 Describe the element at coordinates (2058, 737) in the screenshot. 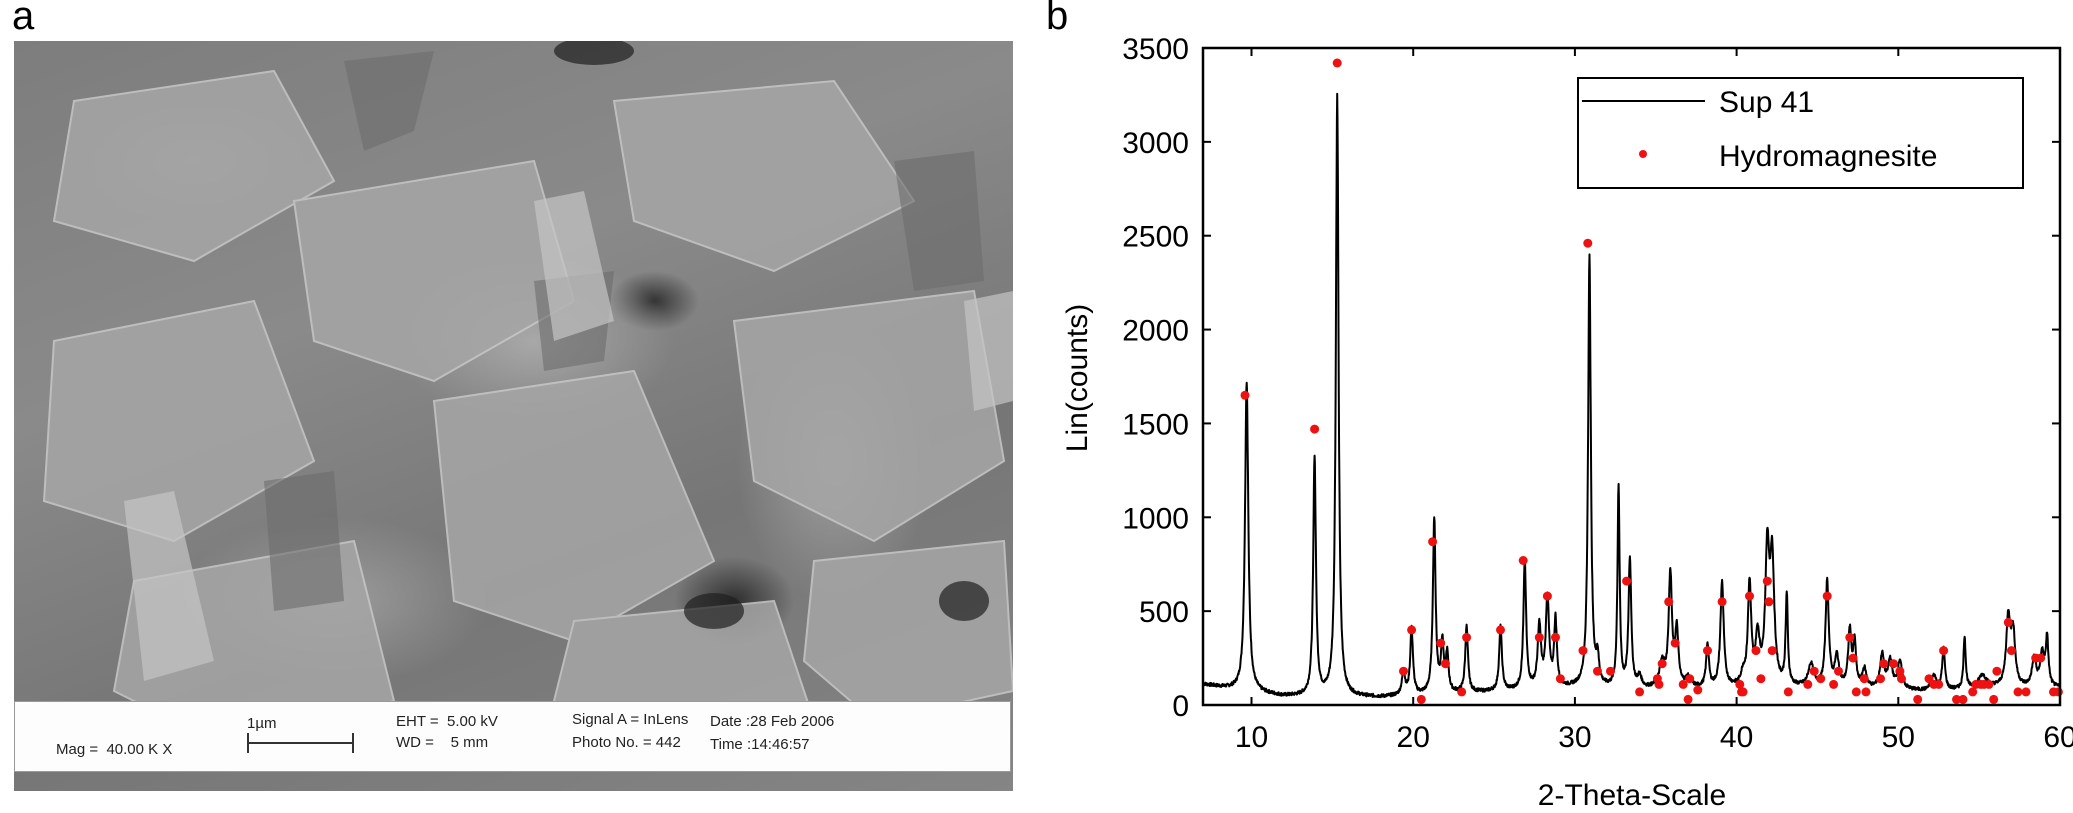

I see `x-tick-label: 60` at that location.